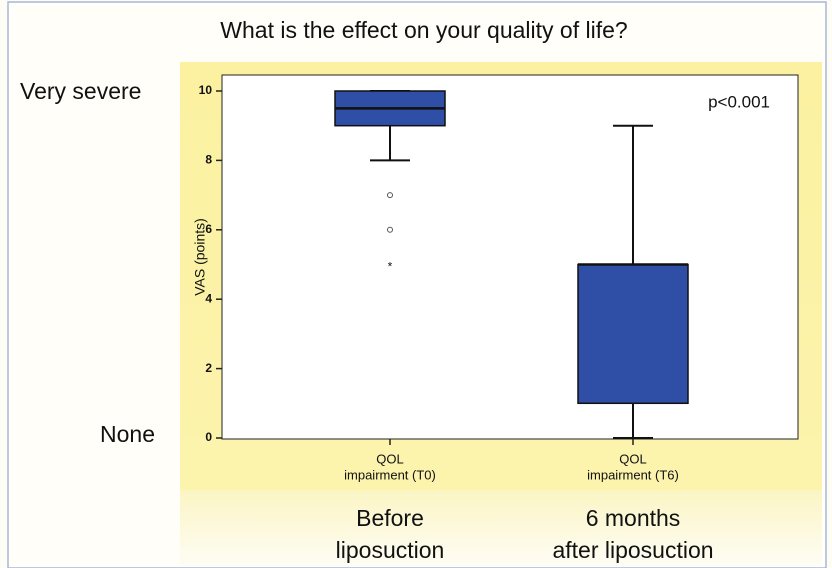  What do you see at coordinates (390, 518) in the screenshot?
I see `group-label: Before` at bounding box center [390, 518].